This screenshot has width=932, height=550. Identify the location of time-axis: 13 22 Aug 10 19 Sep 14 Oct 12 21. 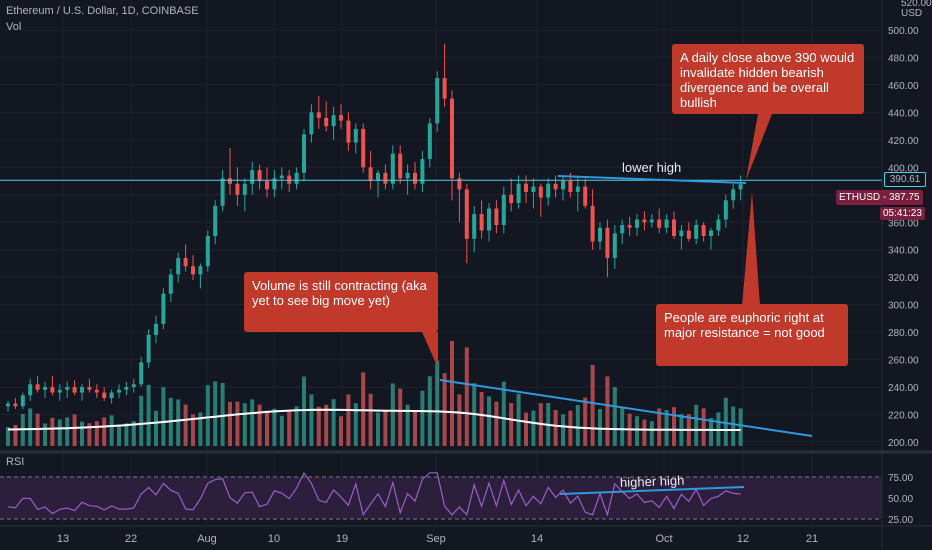
(437, 539).